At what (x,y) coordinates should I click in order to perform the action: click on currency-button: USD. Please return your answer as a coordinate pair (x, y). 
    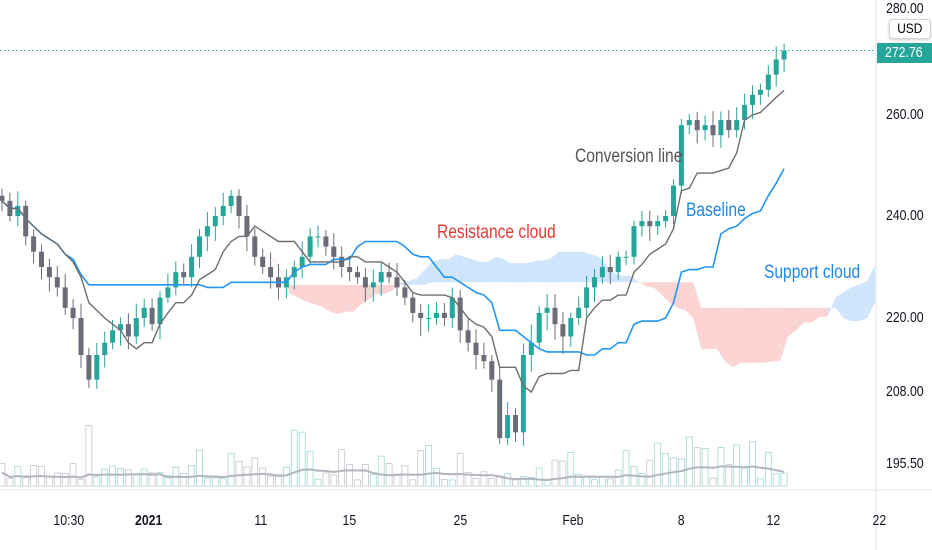
    Looking at the image, I should click on (910, 29).